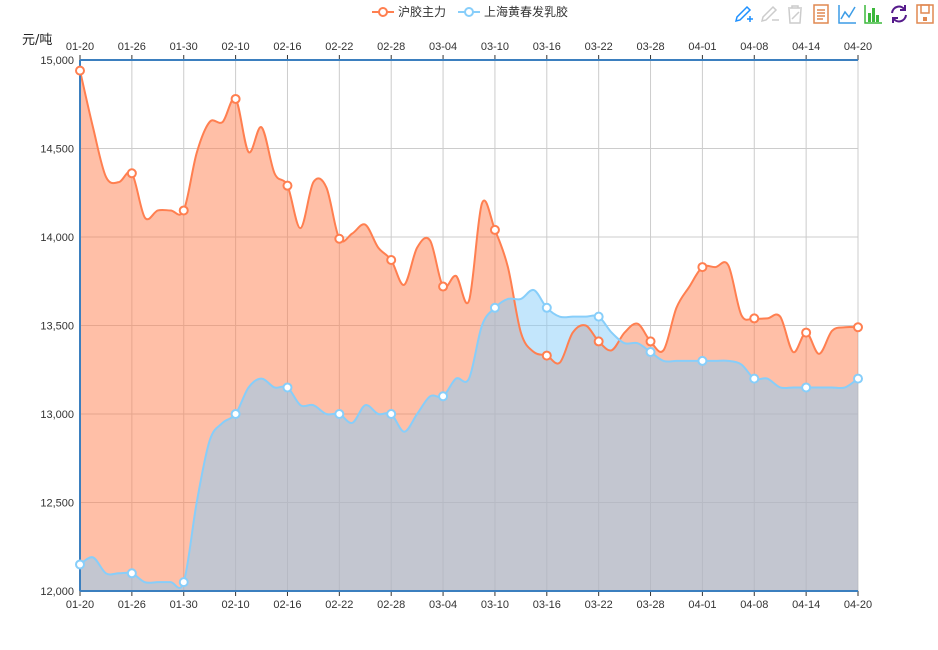 The height and width of the screenshot is (650, 938). Describe the element at coordinates (702, 47) in the screenshot. I see `x-tick-label-top: 04-01` at that location.